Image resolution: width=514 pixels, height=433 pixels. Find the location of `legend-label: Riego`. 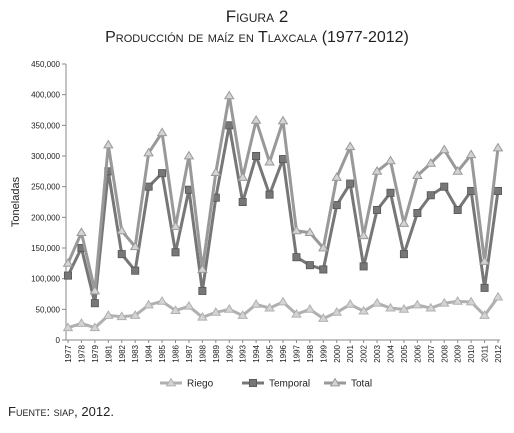

legend-label: Riego is located at coordinates (200, 384).